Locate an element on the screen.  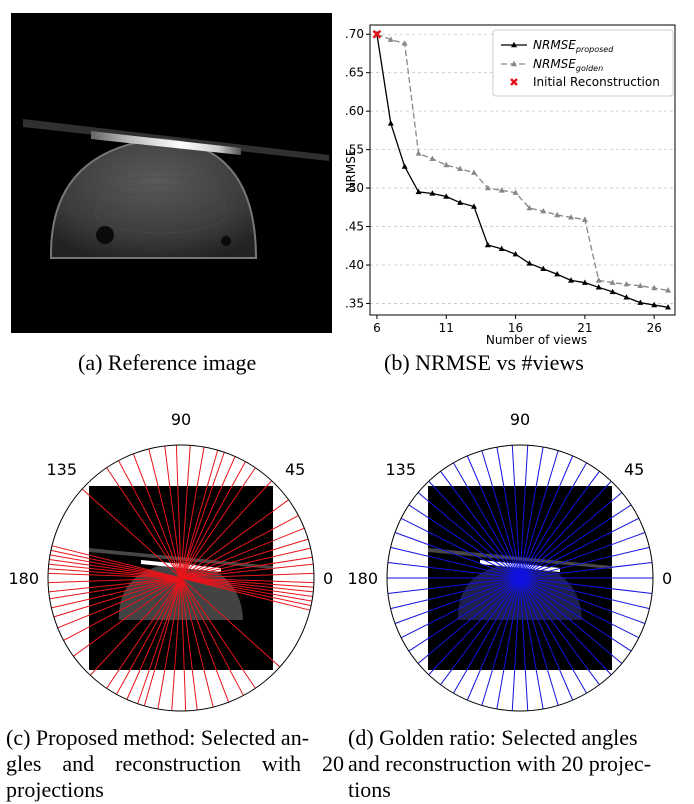
y-axis-label: NRMSE is located at coordinates (351, 170).